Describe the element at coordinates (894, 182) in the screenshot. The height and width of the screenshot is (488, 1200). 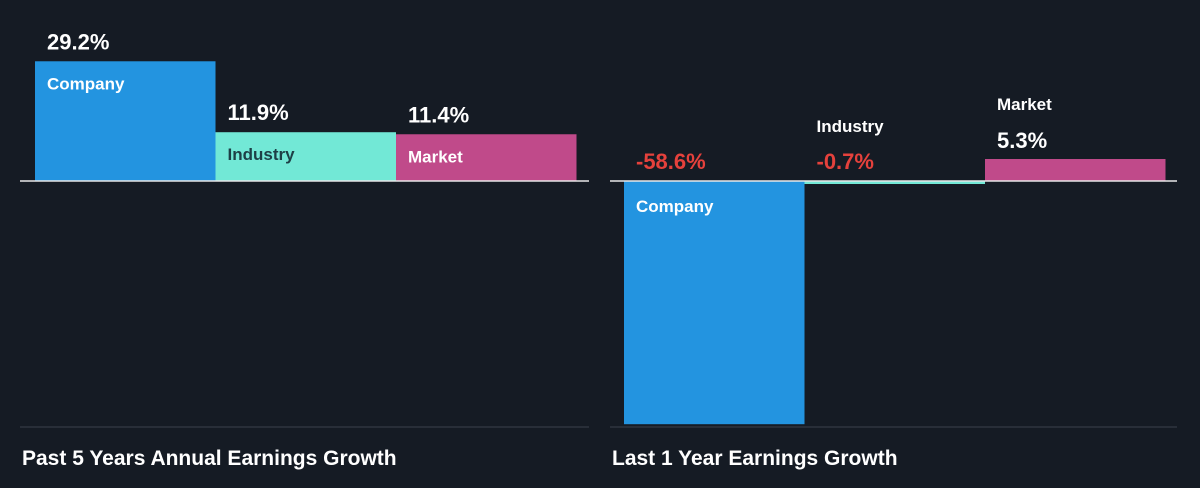
I see `last-1-year-bar-industry` at that location.